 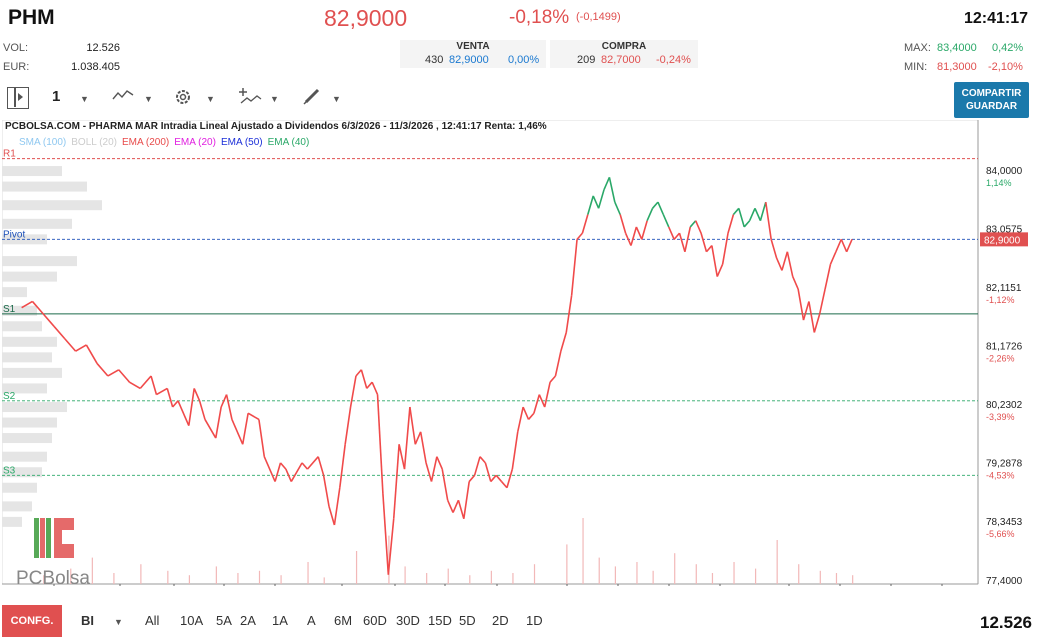 I want to click on draw-chevron-icon: ▼, so click(x=336, y=99).